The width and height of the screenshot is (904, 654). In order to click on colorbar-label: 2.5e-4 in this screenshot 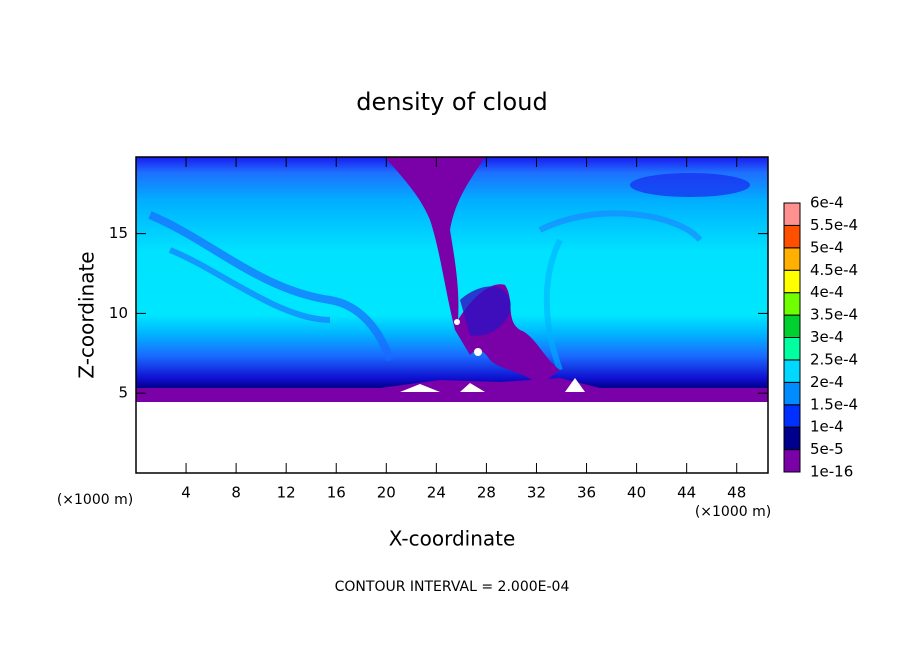, I will do `click(834, 359)`.